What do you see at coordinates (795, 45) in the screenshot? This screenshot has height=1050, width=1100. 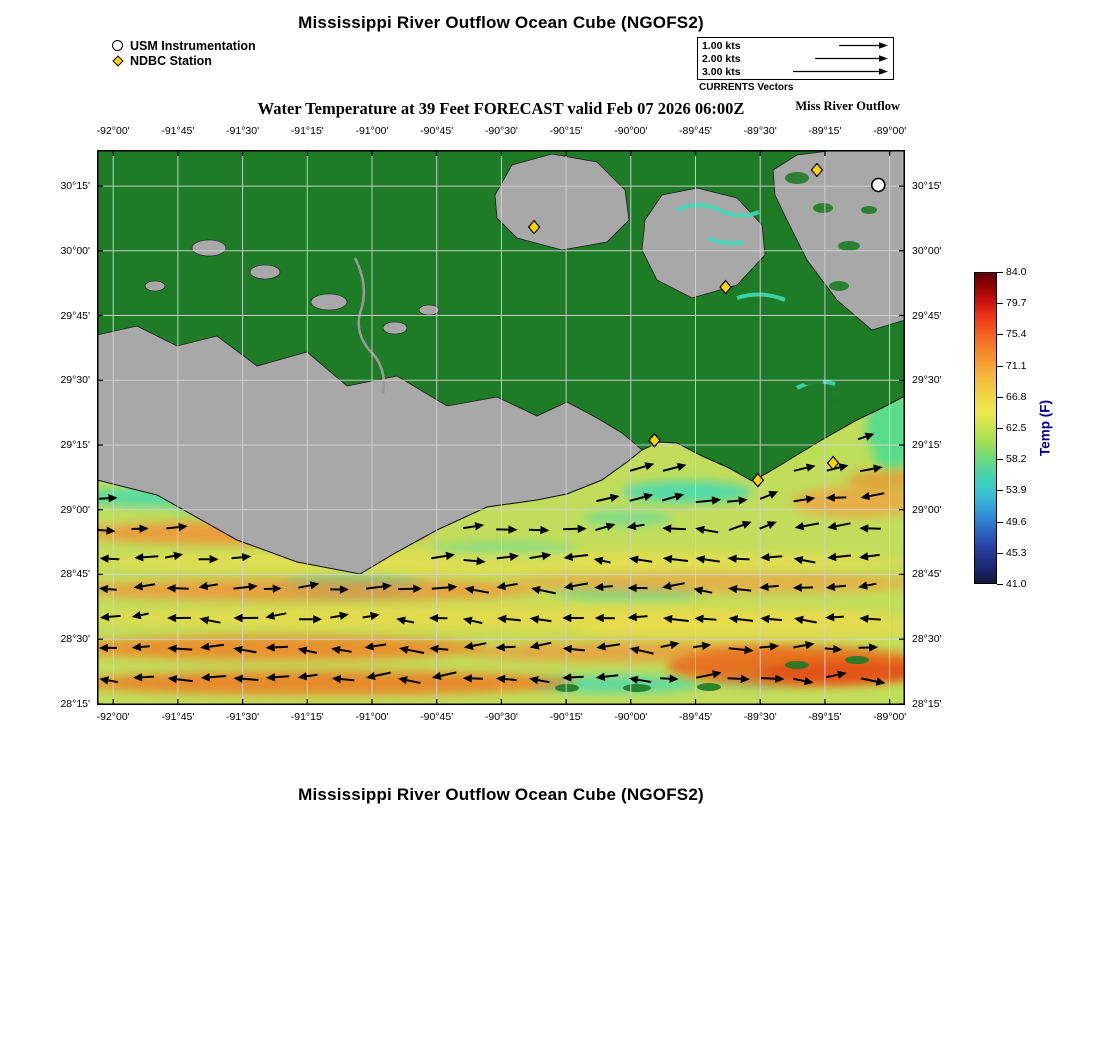 I see `vector-scale-row: 1.00 kts` at bounding box center [795, 45].